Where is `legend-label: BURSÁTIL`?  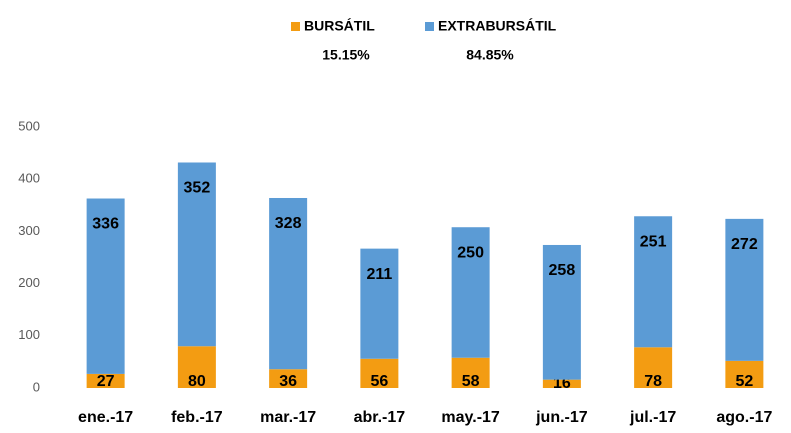
legend-label: BURSÁTIL is located at coordinates (339, 26).